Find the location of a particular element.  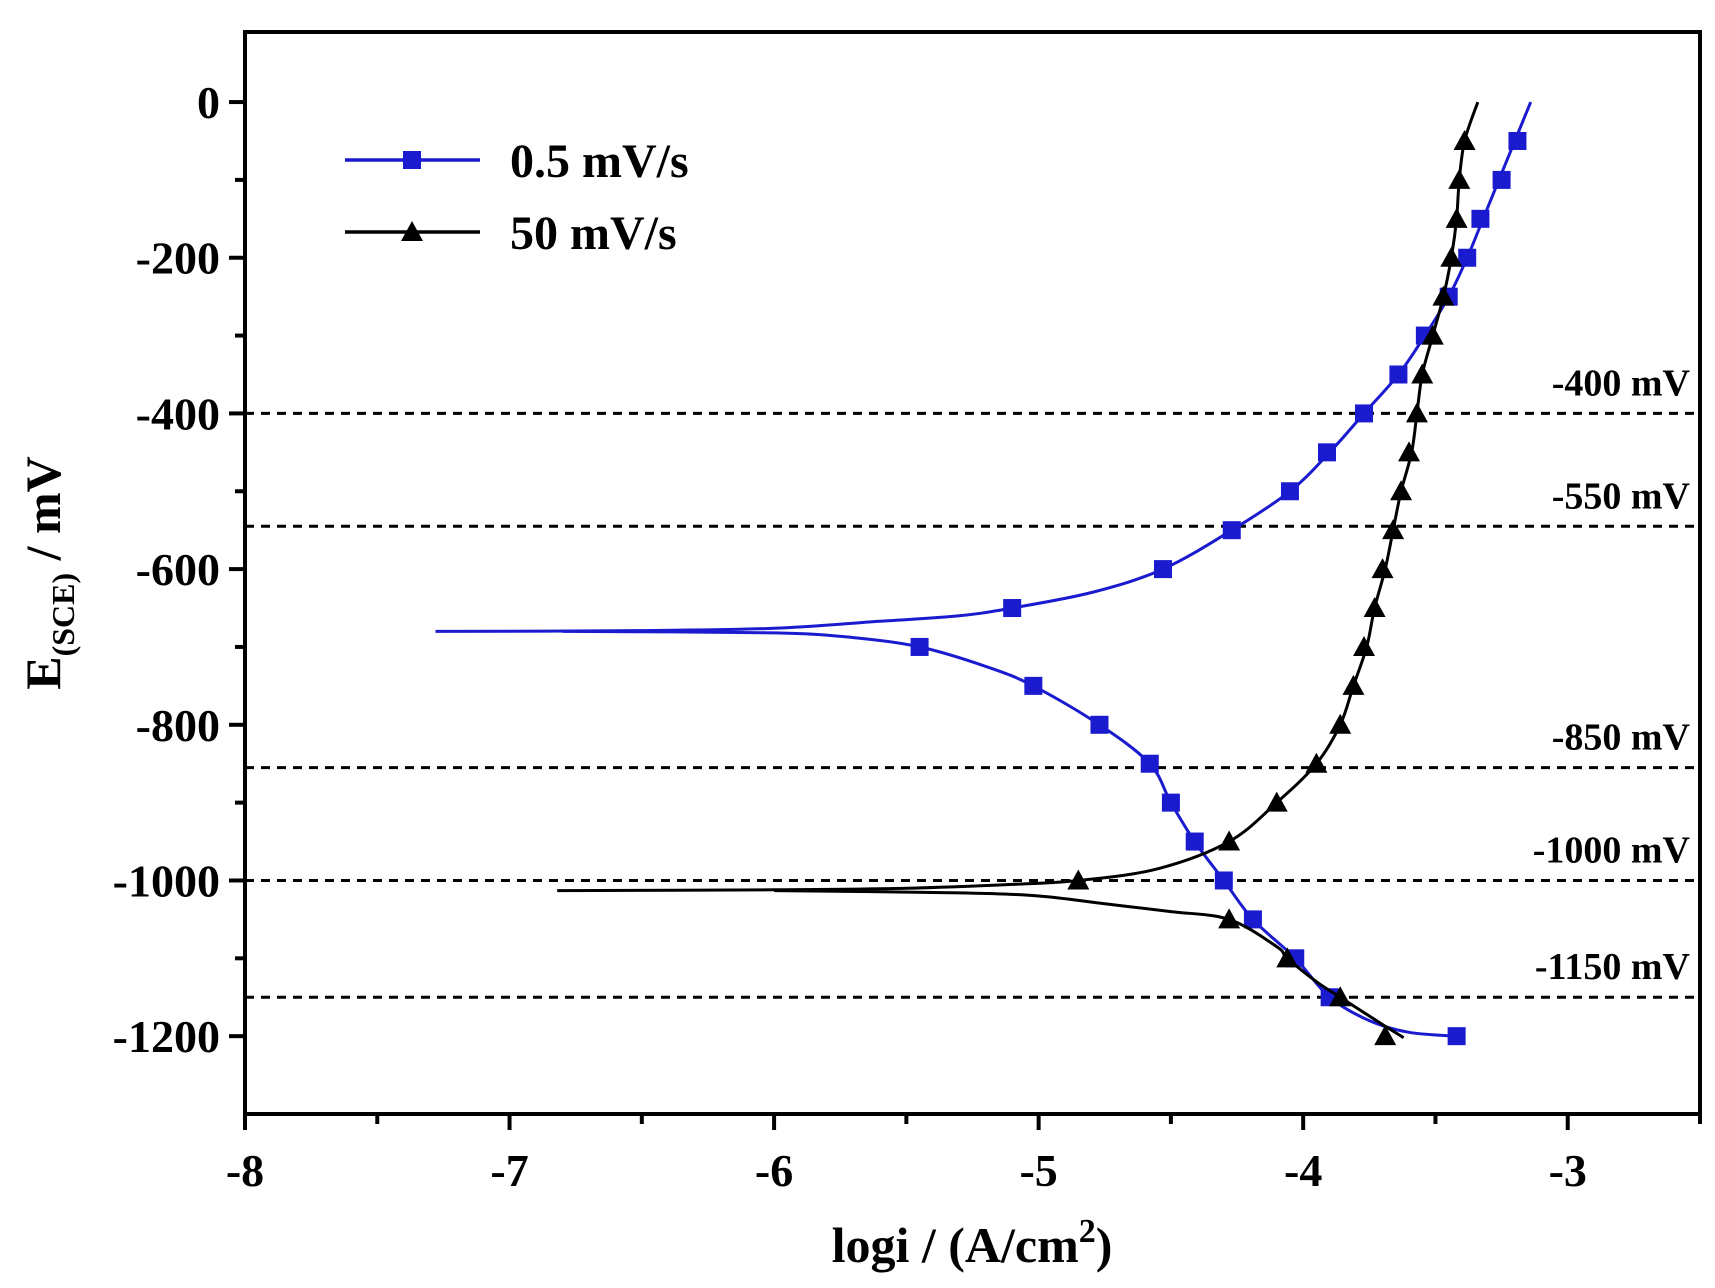

x-tick-label: -3 is located at coordinates (1568, 1170).